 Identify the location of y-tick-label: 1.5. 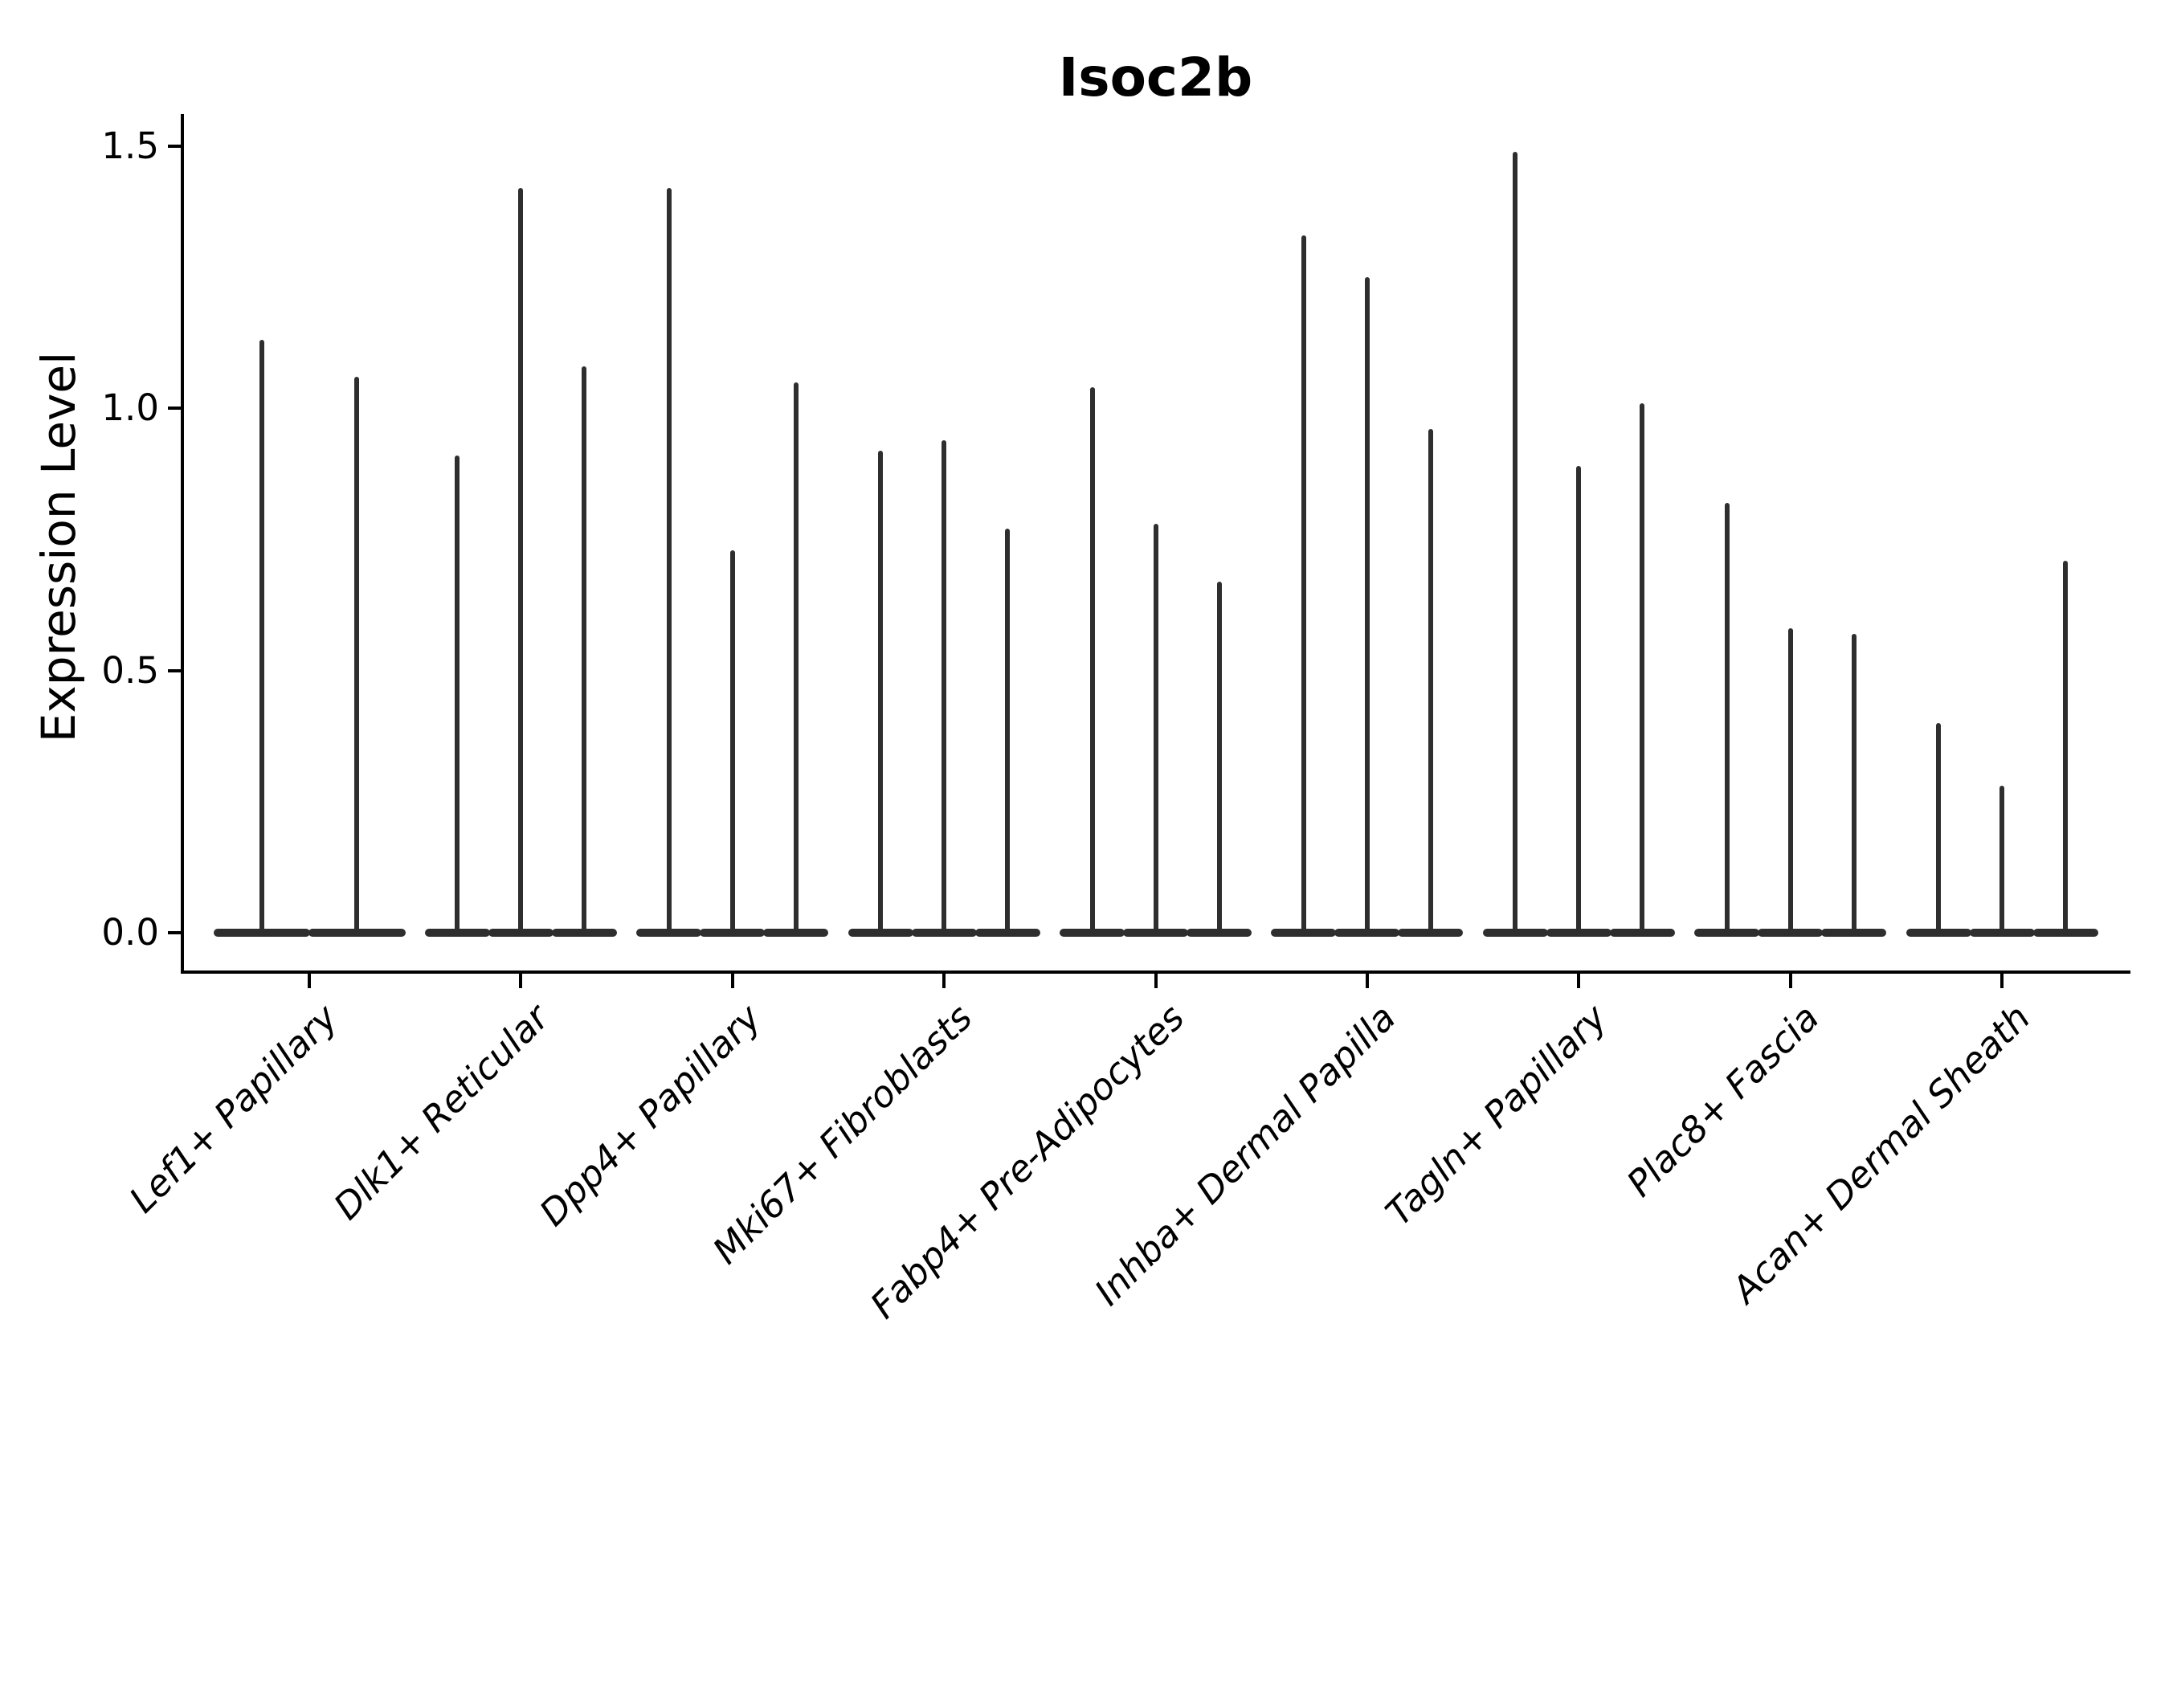
(130, 145).